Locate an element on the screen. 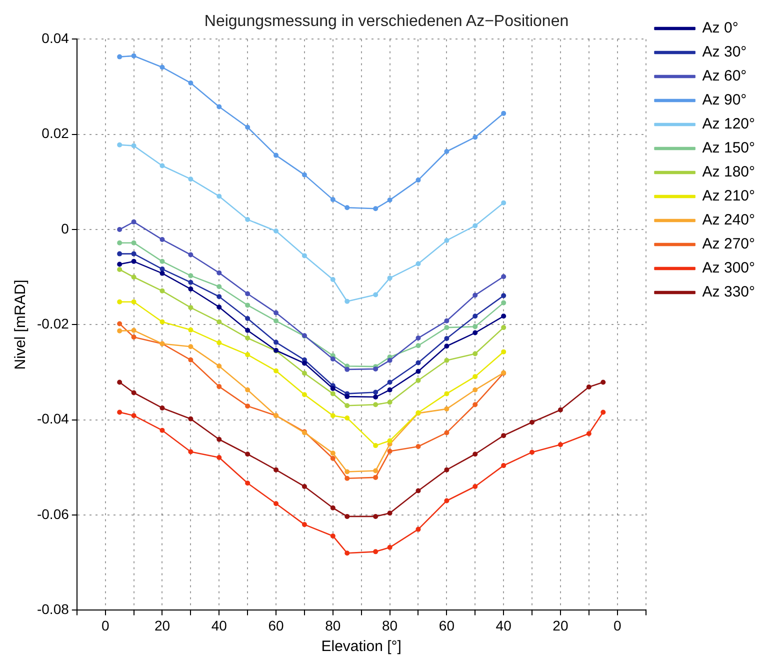 The height and width of the screenshot is (664, 779). y-tick-label: -0.06 is located at coordinates (53, 514).